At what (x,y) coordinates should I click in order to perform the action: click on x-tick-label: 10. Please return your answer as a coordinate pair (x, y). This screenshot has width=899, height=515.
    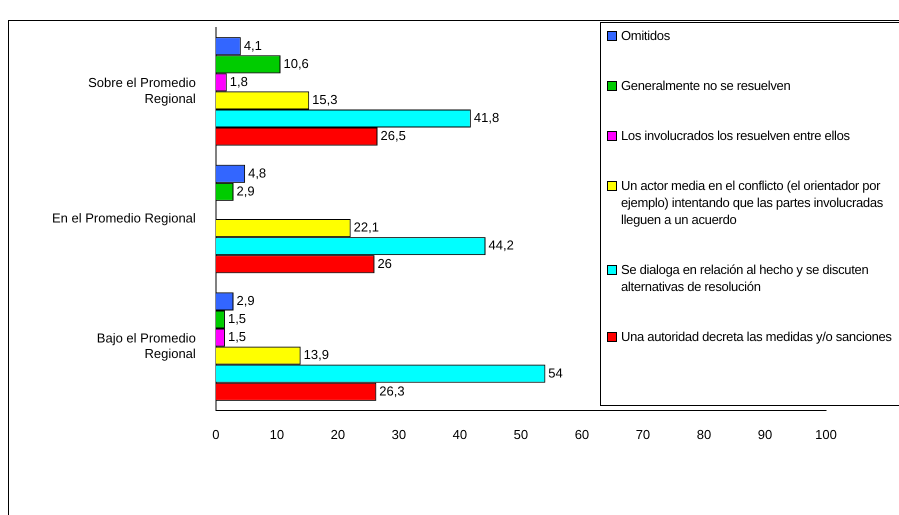
    Looking at the image, I should click on (277, 434).